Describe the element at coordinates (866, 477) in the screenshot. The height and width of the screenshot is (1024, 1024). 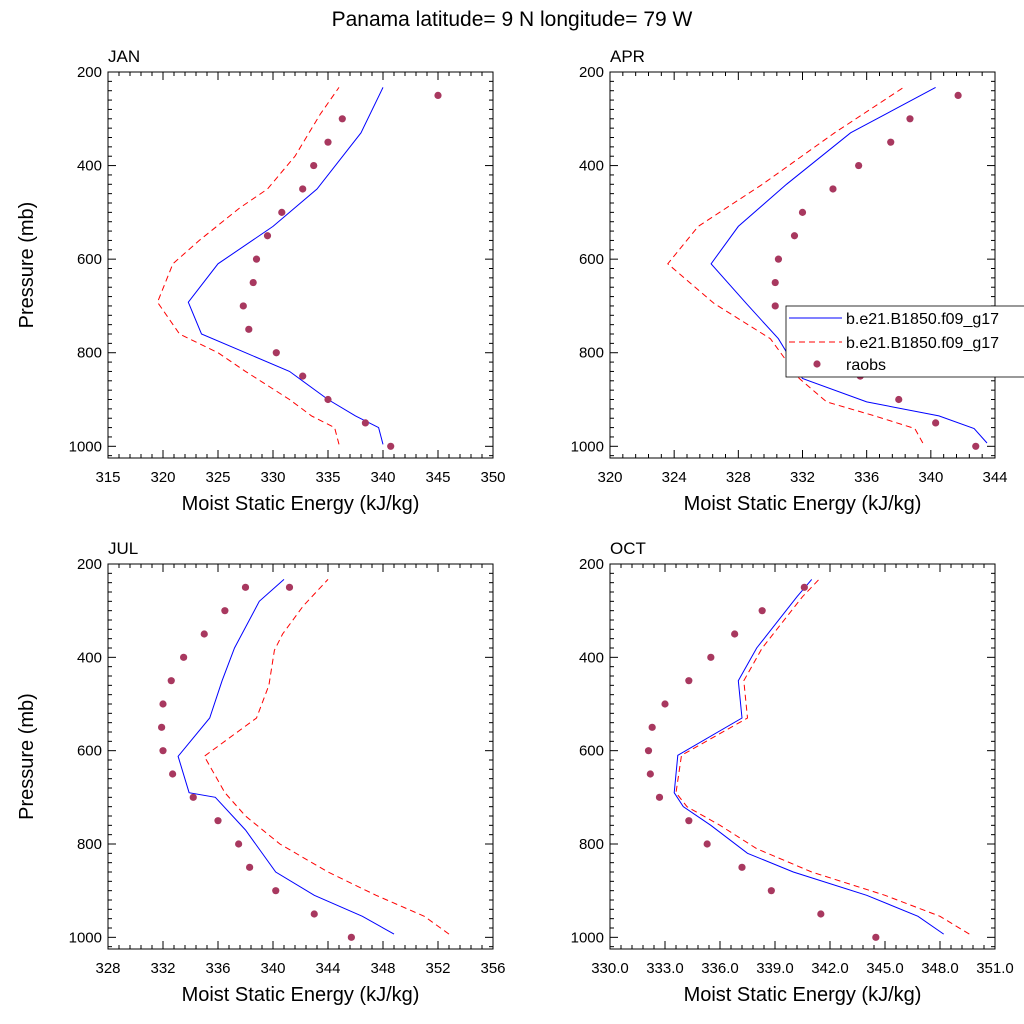
I see `x-tick-label: 336` at that location.